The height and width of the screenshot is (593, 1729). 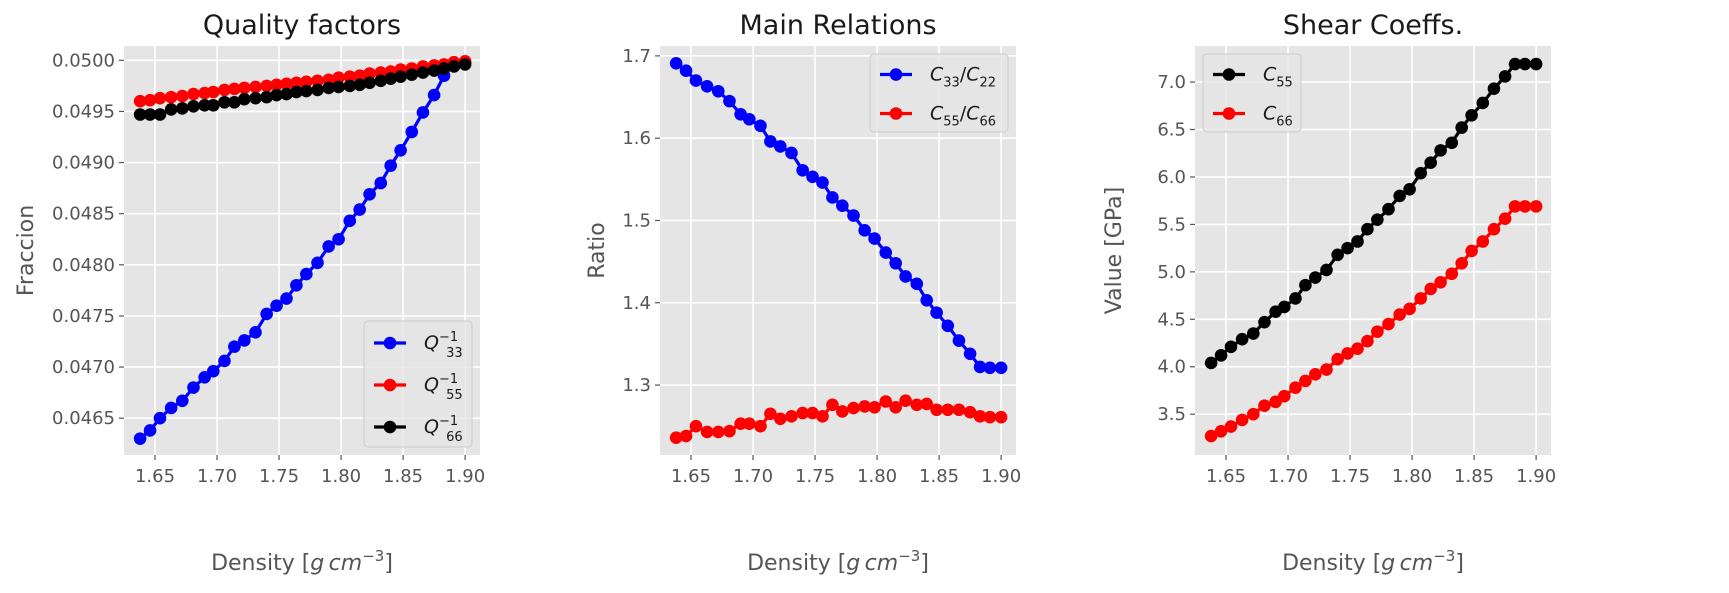 I want to click on legend-label: Q−155​, so click(x=443, y=387).